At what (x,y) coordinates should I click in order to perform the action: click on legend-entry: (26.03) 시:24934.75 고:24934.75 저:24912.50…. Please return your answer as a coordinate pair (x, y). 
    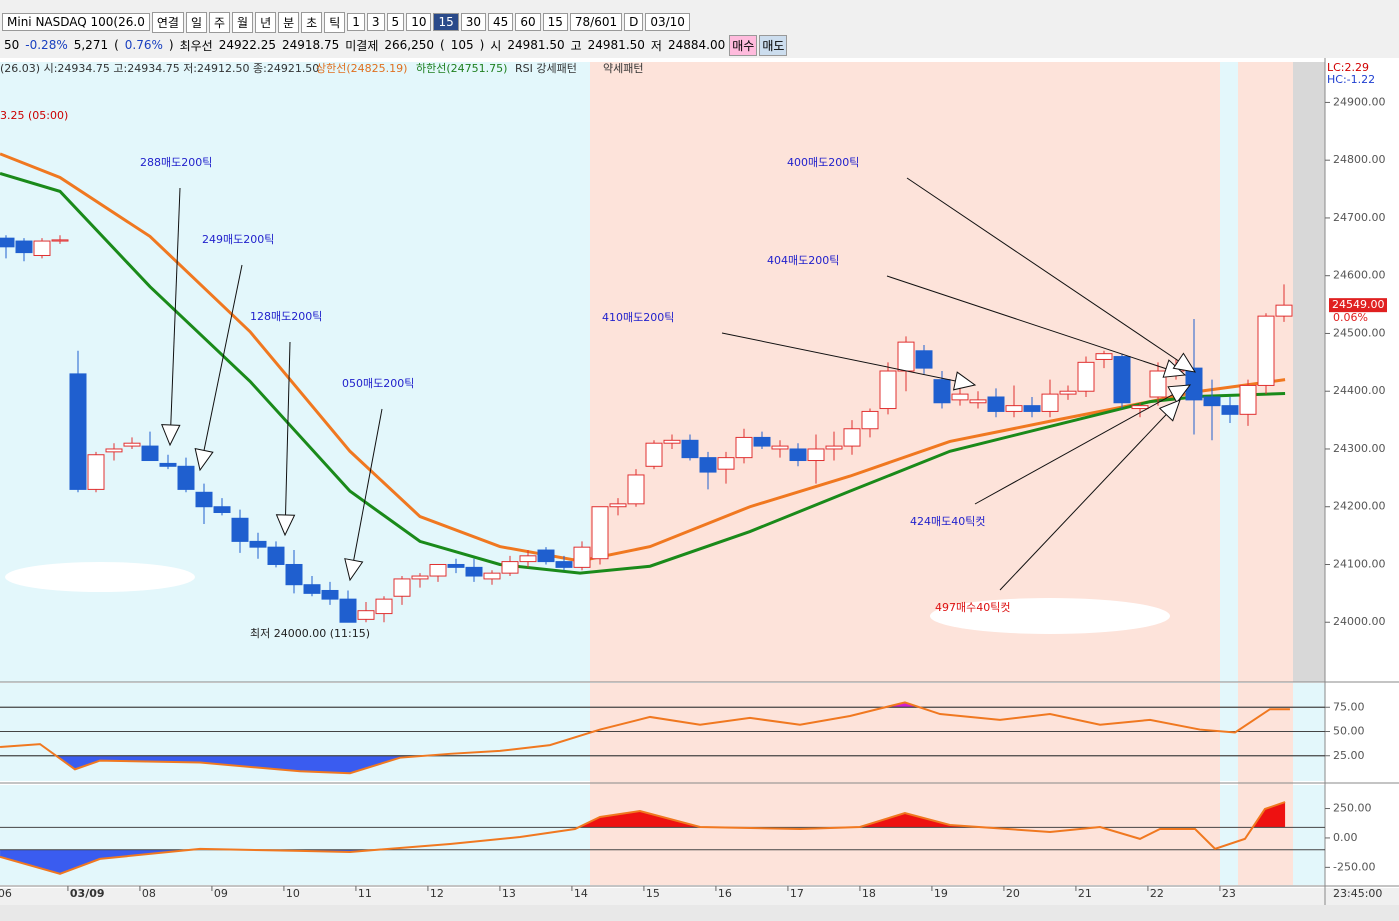
    Looking at the image, I should click on (159, 68).